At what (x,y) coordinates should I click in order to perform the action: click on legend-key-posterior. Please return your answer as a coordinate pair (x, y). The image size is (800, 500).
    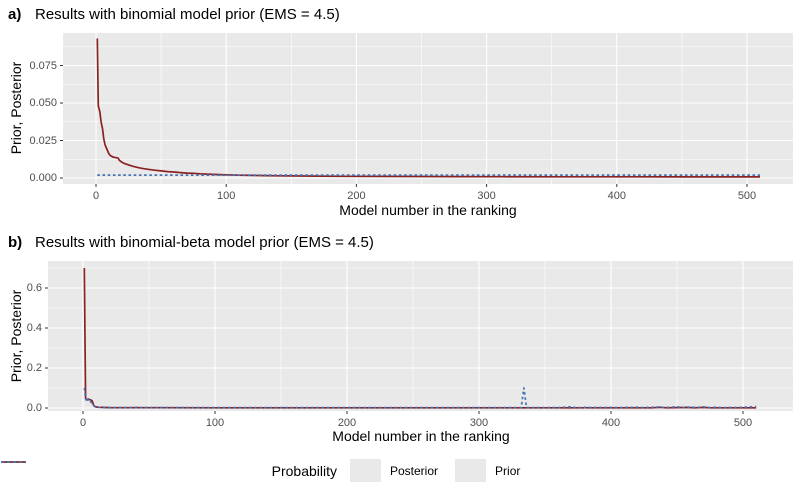
    Looking at the image, I should click on (191, 470).